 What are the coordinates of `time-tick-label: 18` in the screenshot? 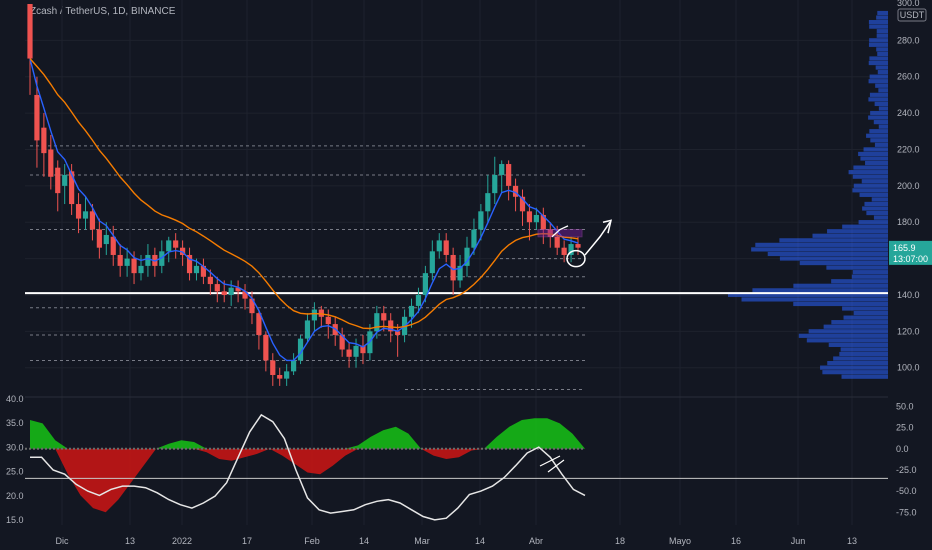 It's located at (620, 541).